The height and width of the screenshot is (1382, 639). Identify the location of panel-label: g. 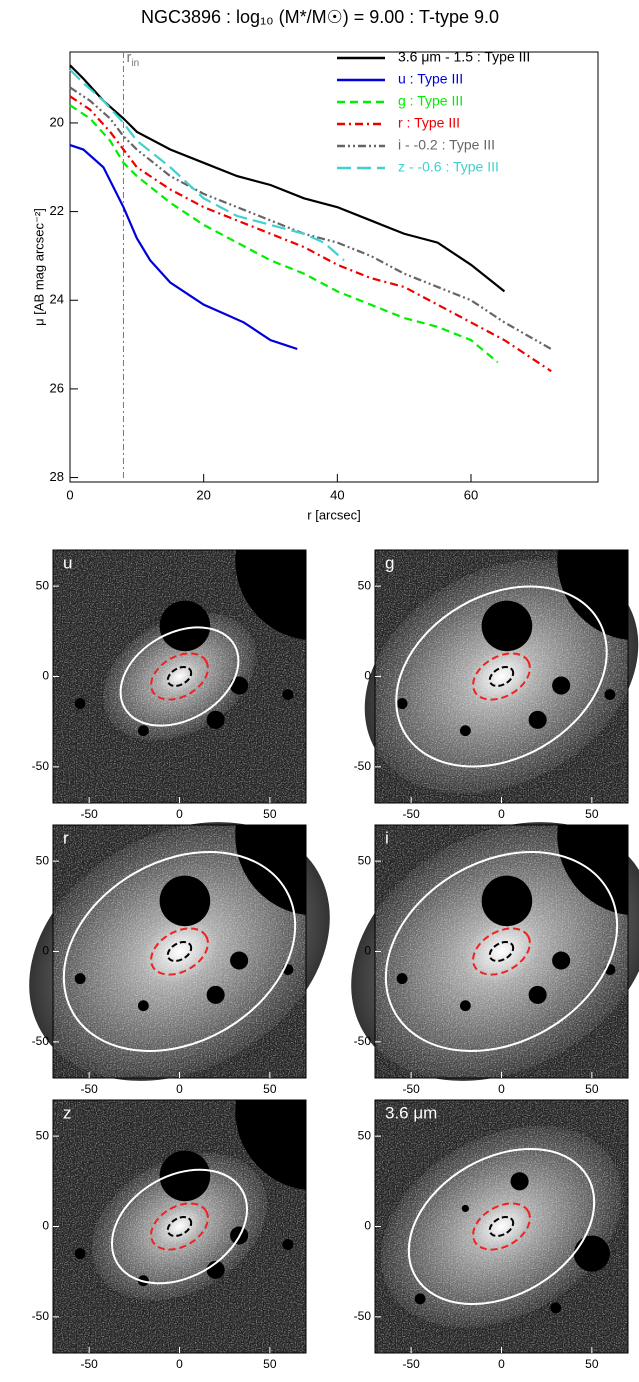
(389, 562).